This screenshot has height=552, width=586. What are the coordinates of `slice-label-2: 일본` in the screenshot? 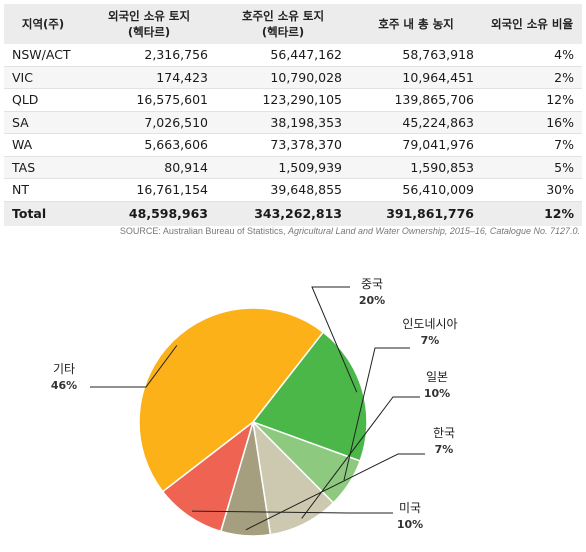 It's located at (437, 377).